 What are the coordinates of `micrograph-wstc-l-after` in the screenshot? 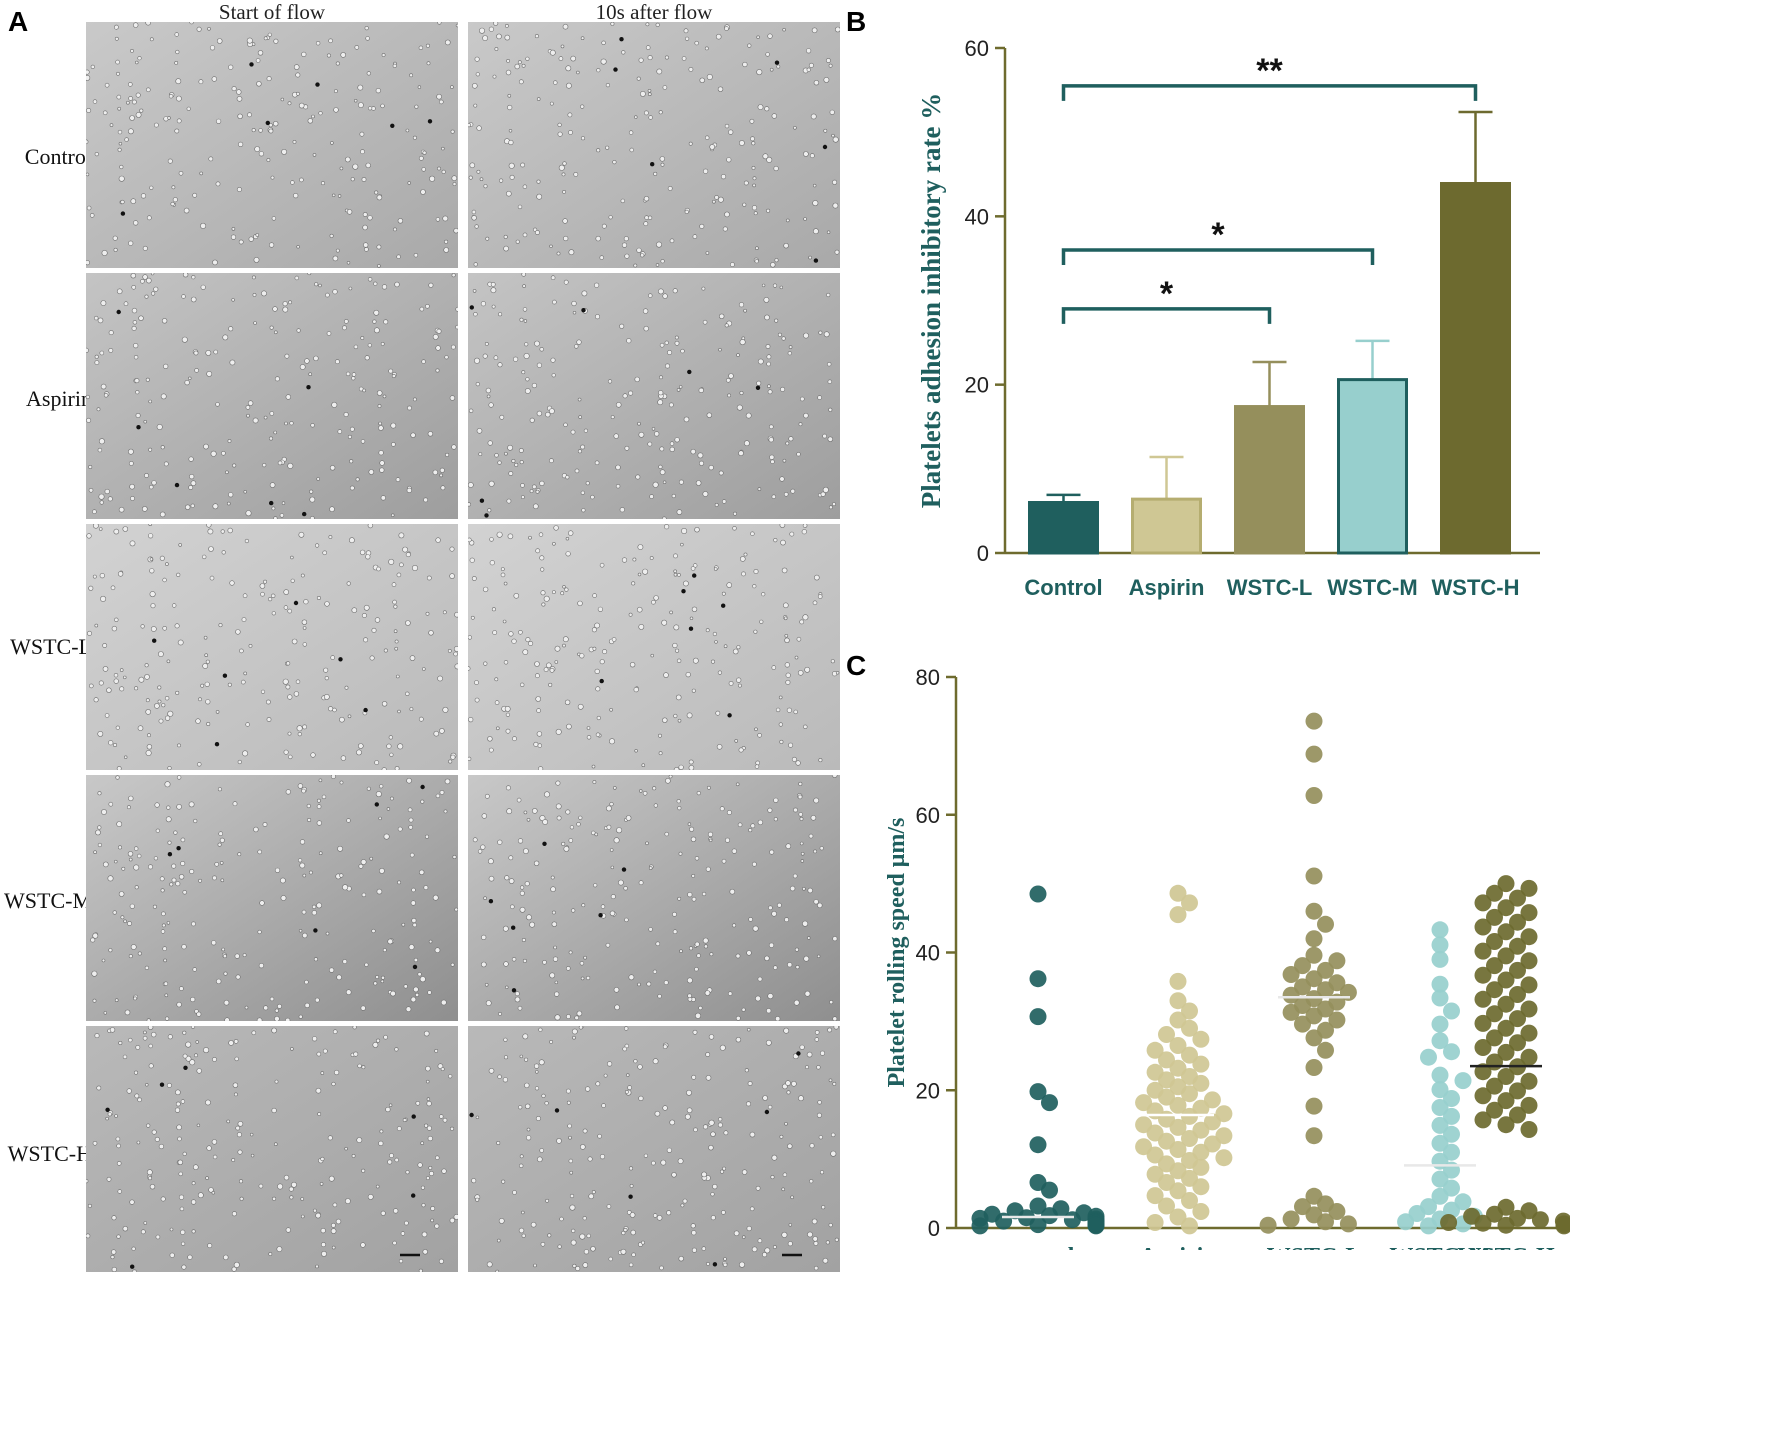 It's located at (654, 647).